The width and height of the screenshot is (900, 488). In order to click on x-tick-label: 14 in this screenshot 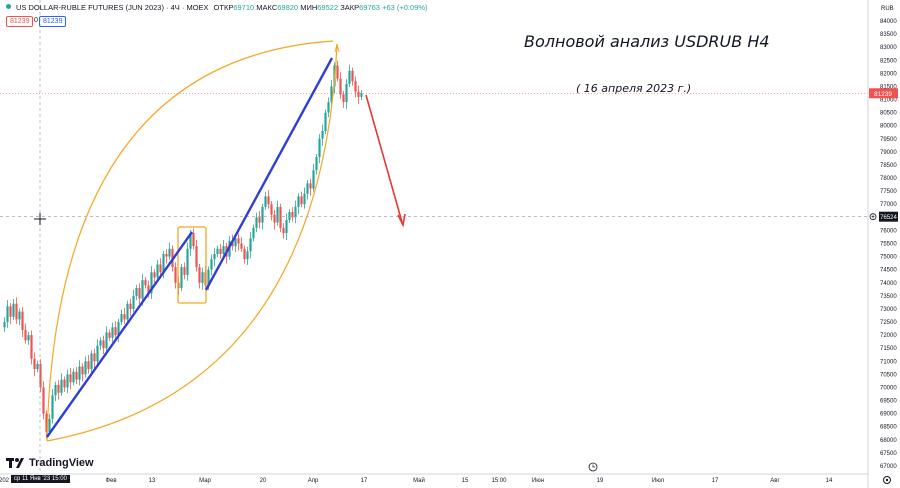, I will do `click(829, 481)`.